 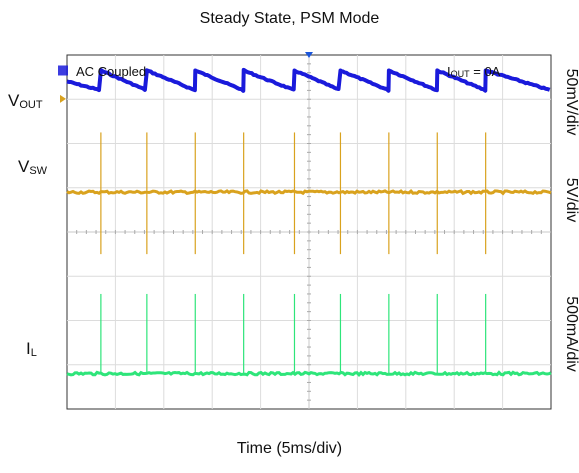 I want to click on vout-scale-label: 50mV/div, so click(x=571, y=102).